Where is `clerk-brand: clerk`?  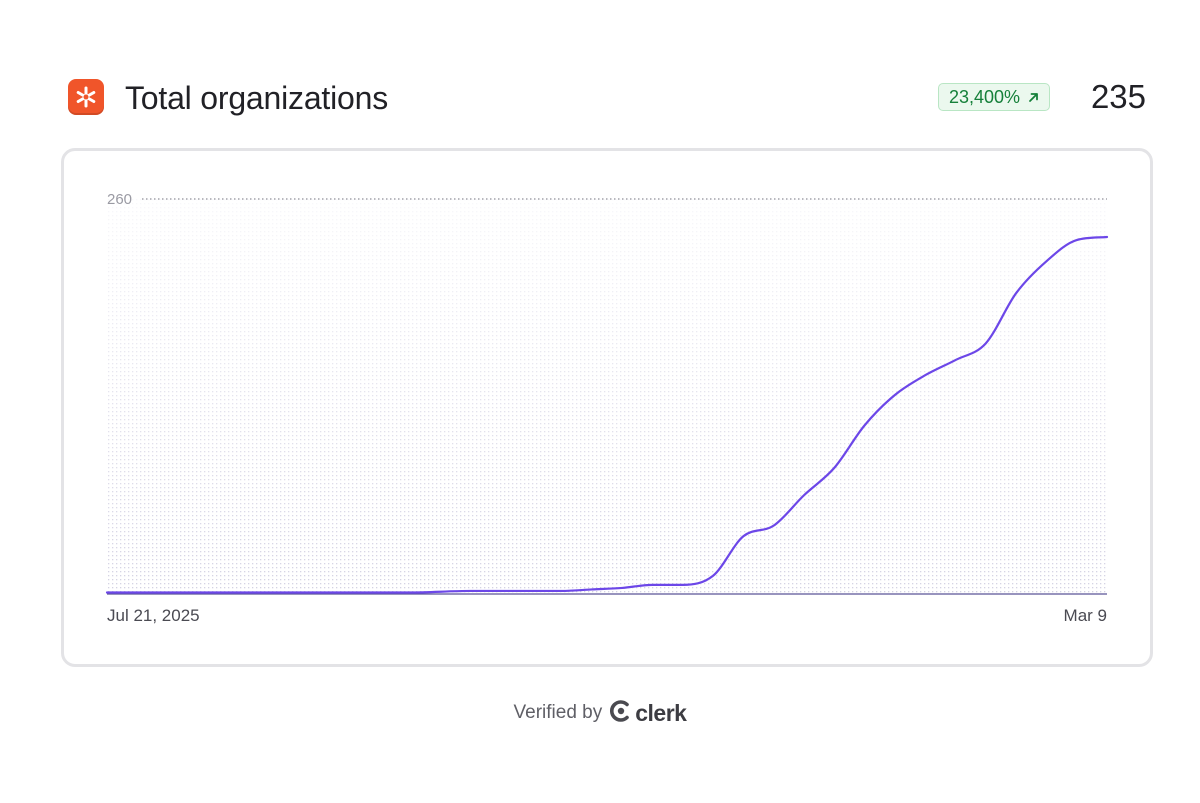
clerk-brand: clerk is located at coordinates (648, 713).